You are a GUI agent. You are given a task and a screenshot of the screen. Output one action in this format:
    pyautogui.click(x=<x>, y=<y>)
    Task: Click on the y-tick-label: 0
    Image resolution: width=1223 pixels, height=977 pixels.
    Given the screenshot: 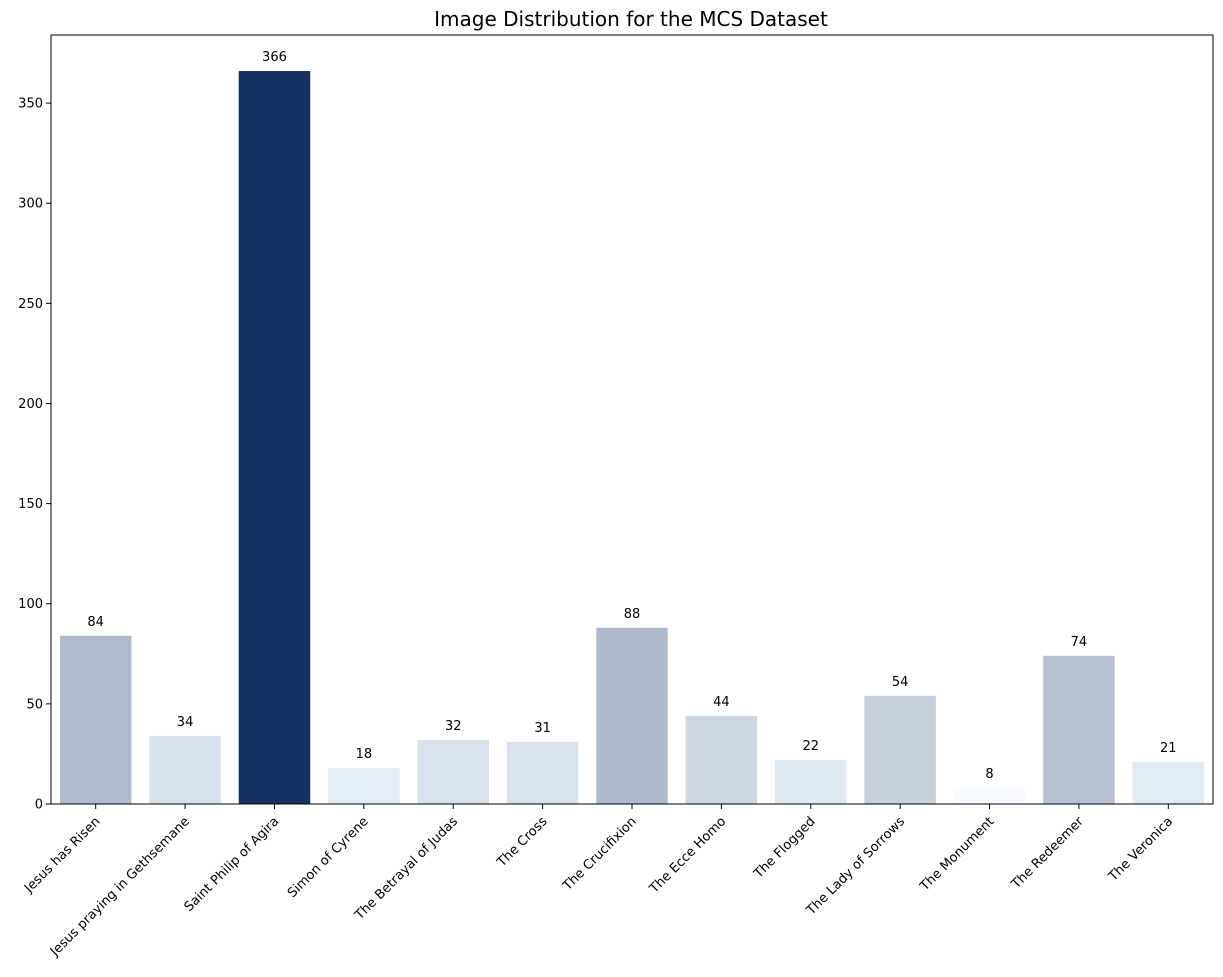 What is the action you would take?
    pyautogui.click(x=39, y=805)
    